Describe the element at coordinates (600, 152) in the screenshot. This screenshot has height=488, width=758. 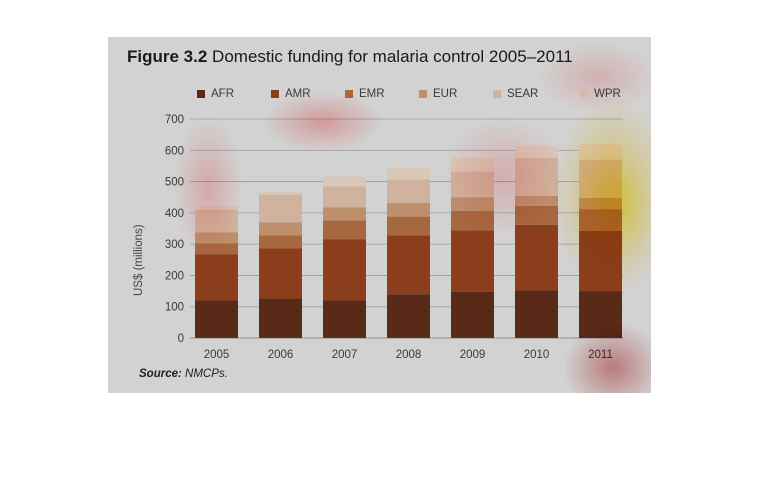
I see `bar-wpr-2011` at that location.